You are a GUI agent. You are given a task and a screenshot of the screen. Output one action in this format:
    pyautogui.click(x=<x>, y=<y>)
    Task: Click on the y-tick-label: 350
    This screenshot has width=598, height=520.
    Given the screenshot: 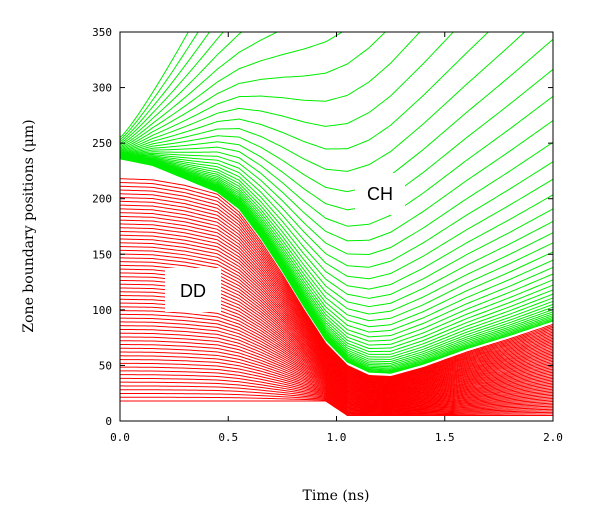 What is the action you would take?
    pyautogui.click(x=102, y=32)
    